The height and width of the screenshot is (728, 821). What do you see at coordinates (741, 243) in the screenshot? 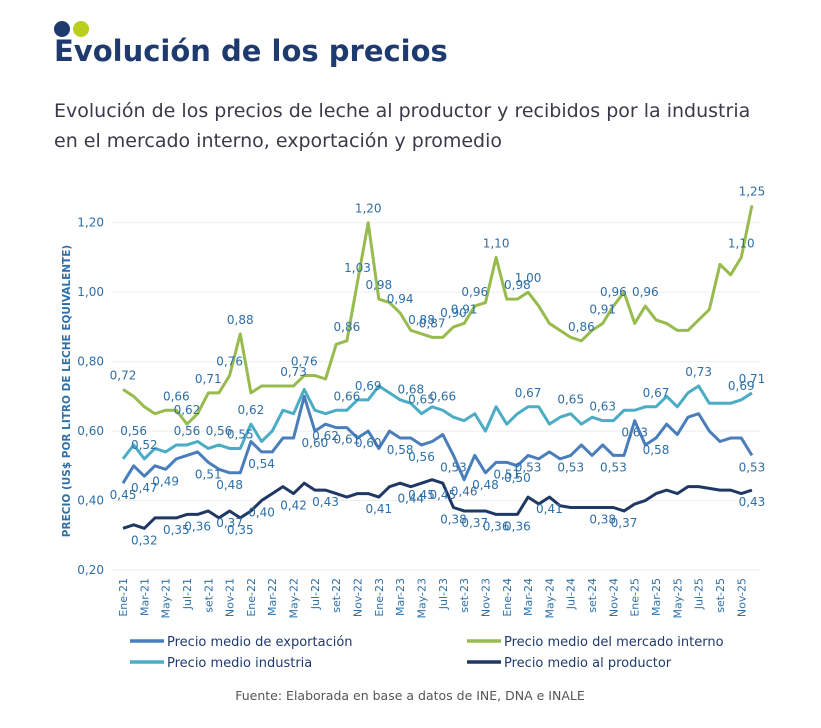
I see `data-label: 1,10` at bounding box center [741, 243].